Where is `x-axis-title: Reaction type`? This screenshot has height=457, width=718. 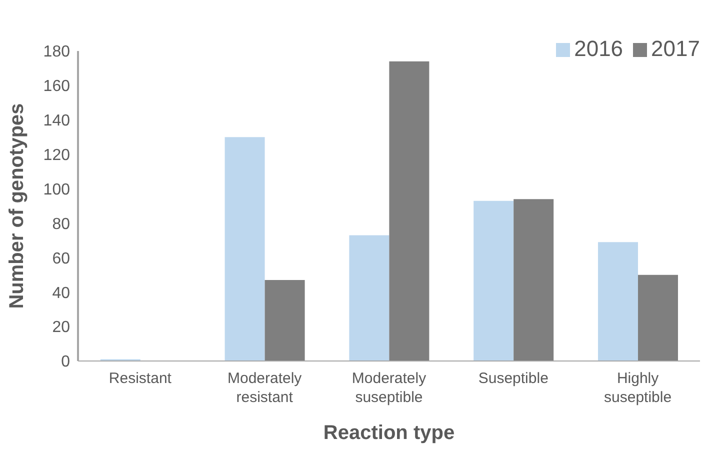
x-axis-title: Reaction type is located at coordinates (389, 433).